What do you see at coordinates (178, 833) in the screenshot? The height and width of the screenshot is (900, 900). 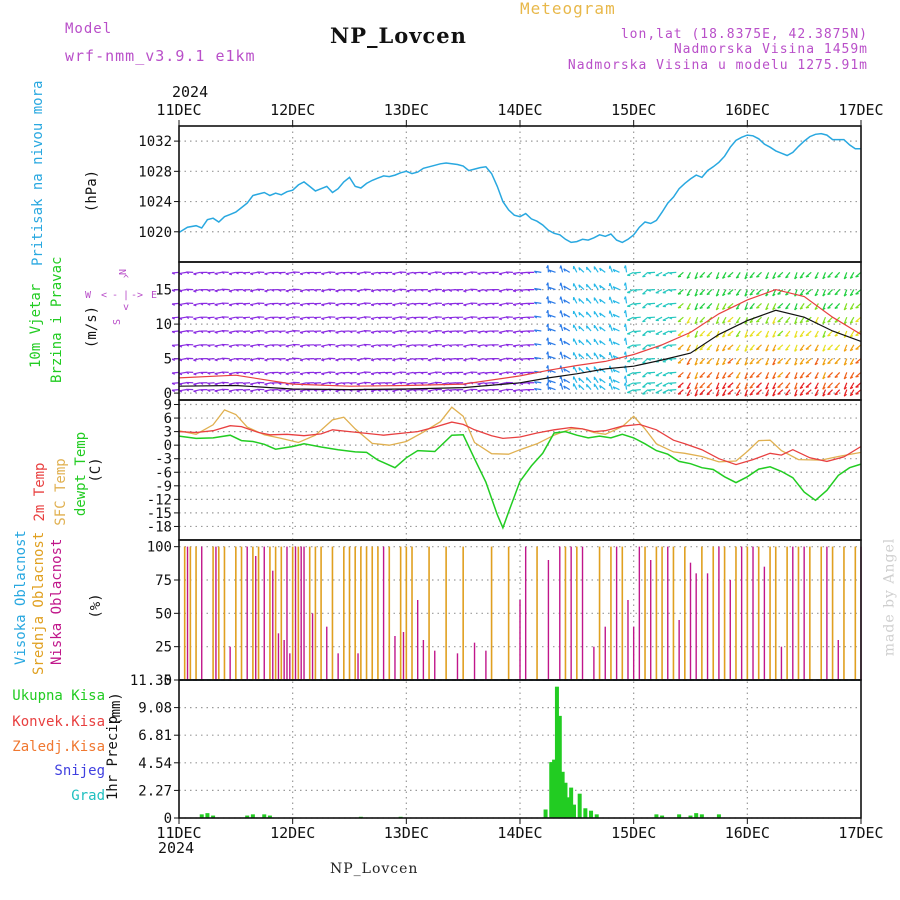 I see `xtick-bottom-label: 11DEC` at bounding box center [178, 833].